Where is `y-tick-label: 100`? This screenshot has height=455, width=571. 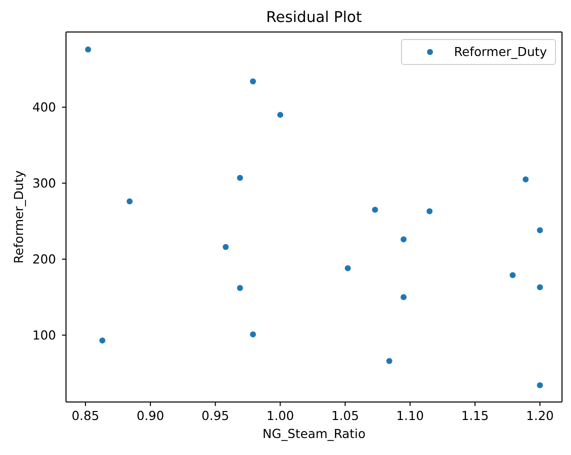 y-tick-label: 100 is located at coordinates (44, 335).